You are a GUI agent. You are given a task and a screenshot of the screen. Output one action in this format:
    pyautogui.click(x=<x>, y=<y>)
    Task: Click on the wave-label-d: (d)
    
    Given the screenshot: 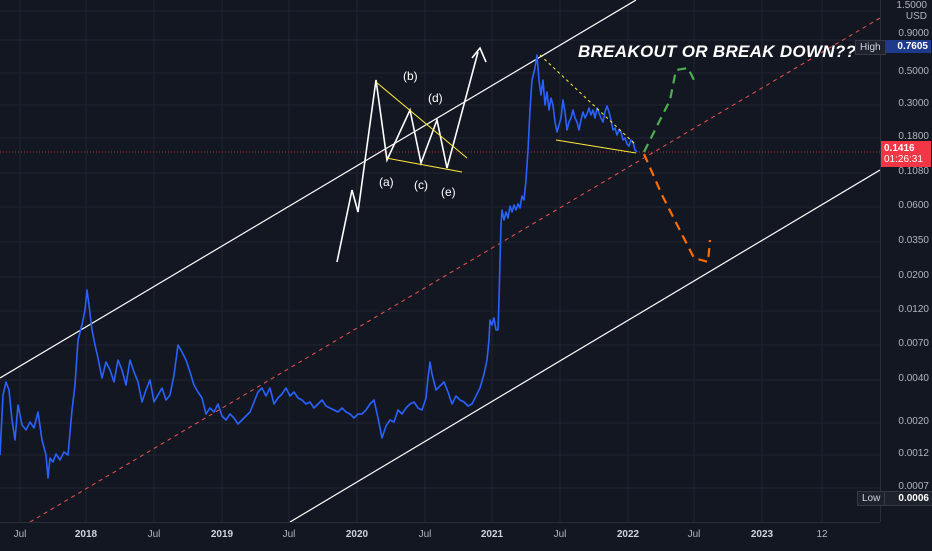 What is the action you would take?
    pyautogui.click(x=435, y=98)
    